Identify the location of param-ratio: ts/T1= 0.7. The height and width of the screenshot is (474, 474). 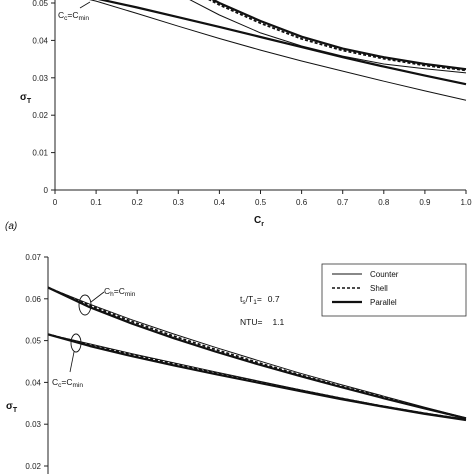
(260, 300).